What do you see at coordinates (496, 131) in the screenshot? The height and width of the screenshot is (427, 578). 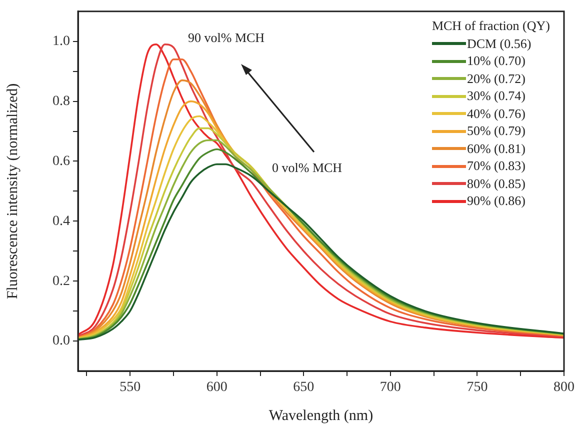 I see `legend-label: 50% (0.79)` at bounding box center [496, 131].